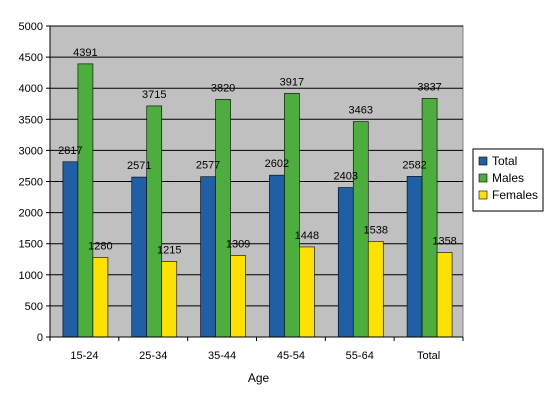  Describe the element at coordinates (85, 53) in the screenshot. I see `data-label: 4391` at that location.